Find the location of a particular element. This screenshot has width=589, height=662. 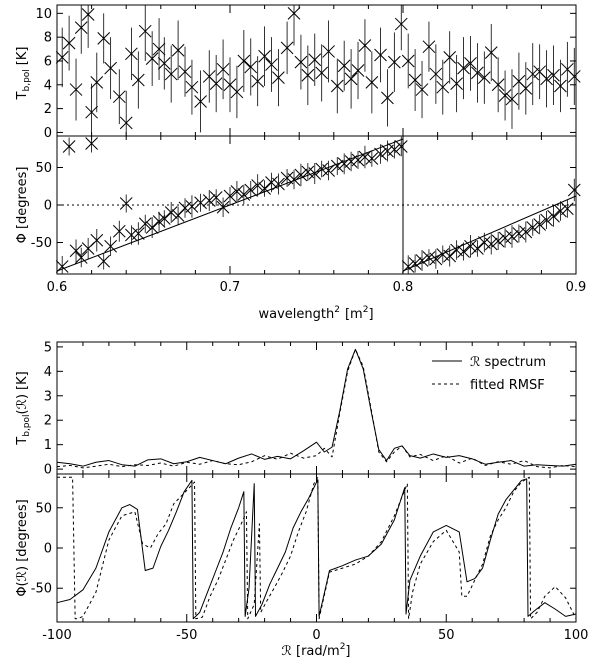

x-tick-label: 50 is located at coordinates (446, 635).